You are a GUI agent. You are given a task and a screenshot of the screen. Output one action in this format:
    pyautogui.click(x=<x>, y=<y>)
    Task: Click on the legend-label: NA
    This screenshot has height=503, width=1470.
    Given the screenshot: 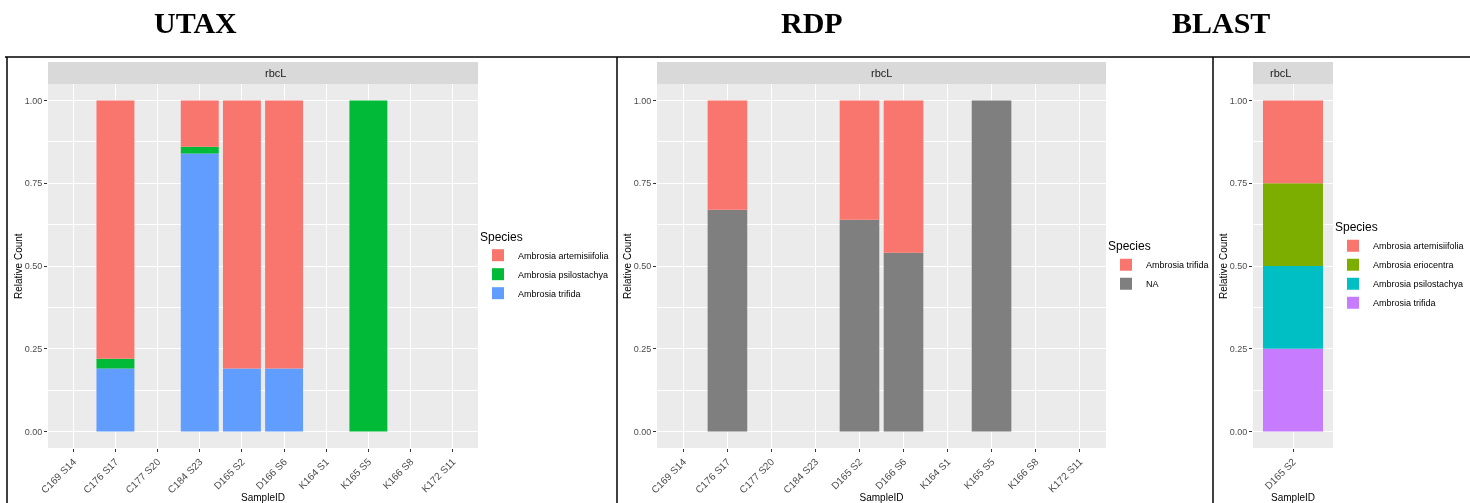 What is the action you would take?
    pyautogui.click(x=1152, y=284)
    